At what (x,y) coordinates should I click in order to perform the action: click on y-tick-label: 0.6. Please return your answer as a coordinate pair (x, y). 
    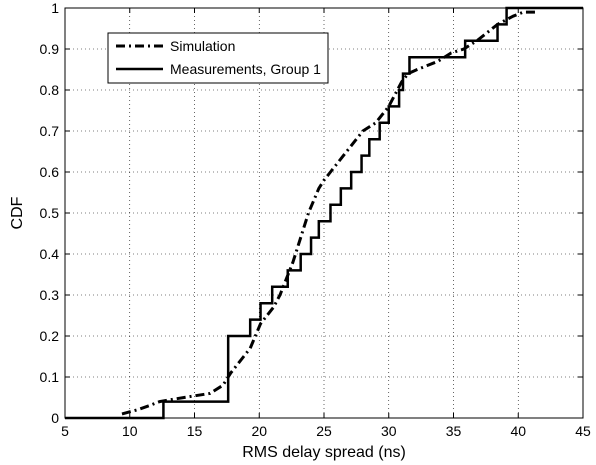
    Looking at the image, I should click on (50, 172).